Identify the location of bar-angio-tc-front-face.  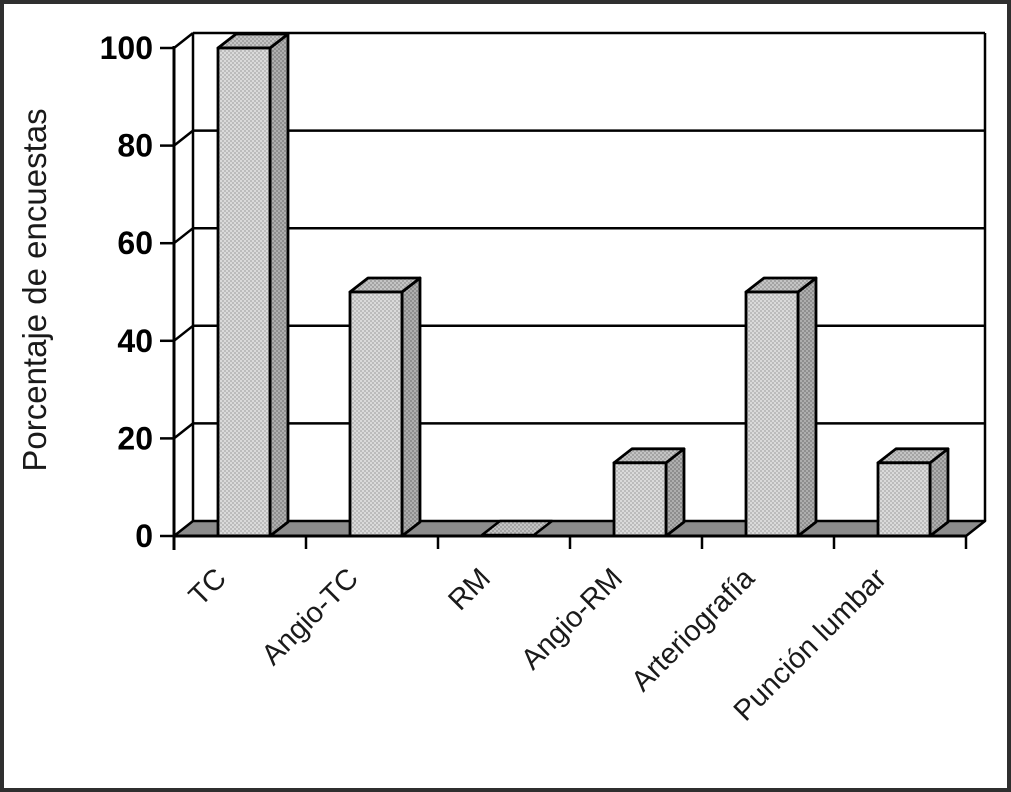
(376, 414).